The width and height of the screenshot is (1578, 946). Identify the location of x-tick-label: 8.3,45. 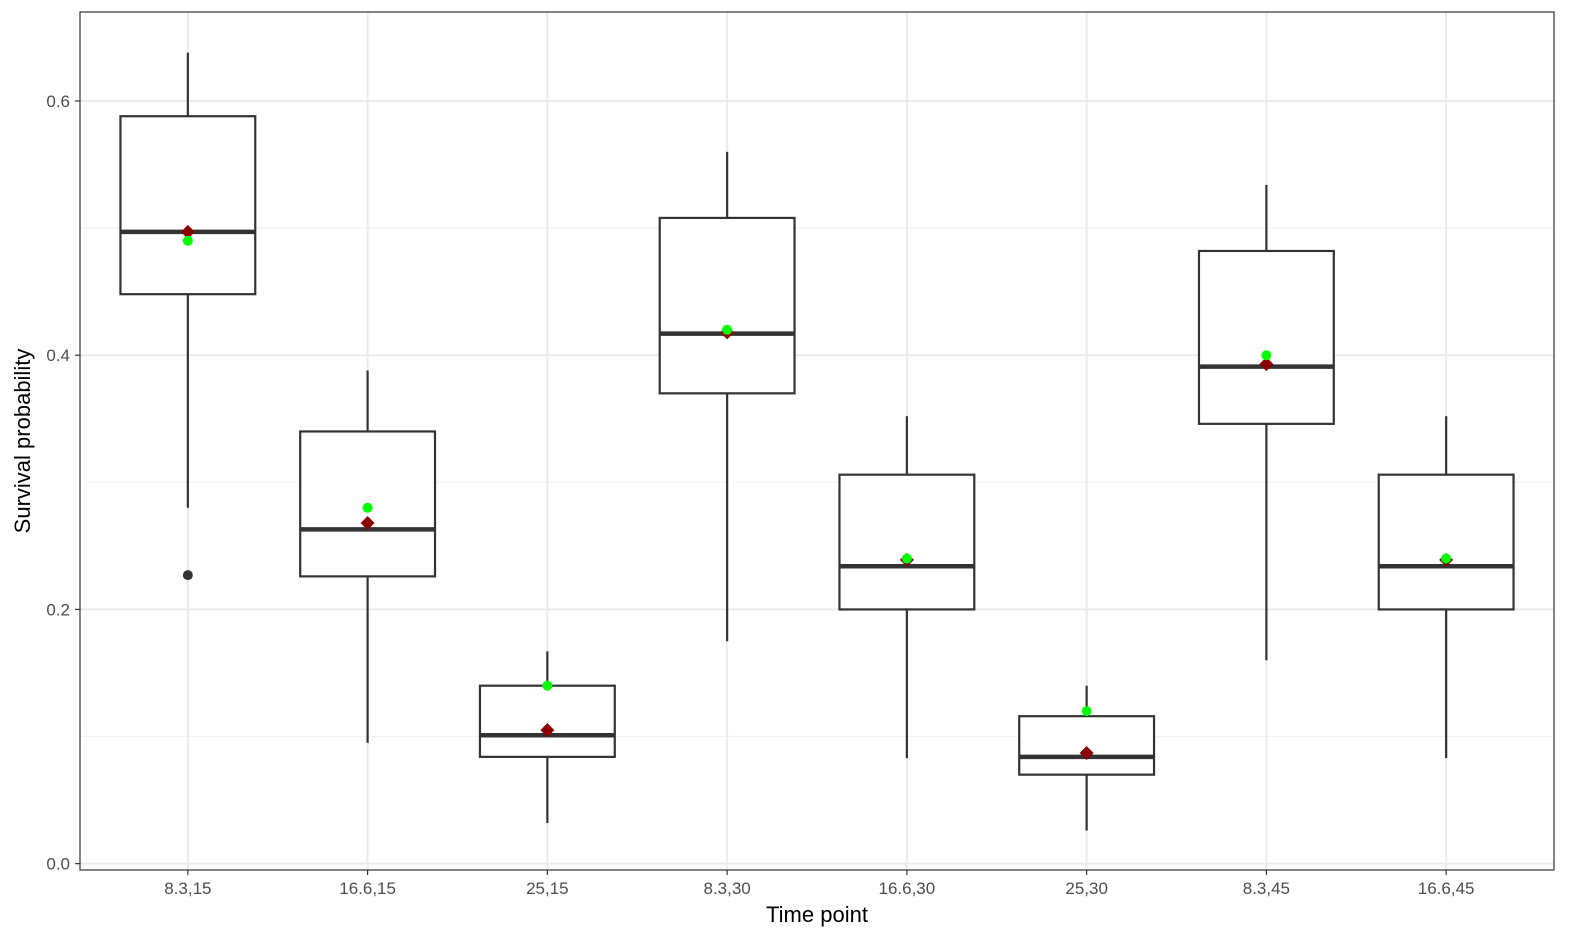
(1266, 888).